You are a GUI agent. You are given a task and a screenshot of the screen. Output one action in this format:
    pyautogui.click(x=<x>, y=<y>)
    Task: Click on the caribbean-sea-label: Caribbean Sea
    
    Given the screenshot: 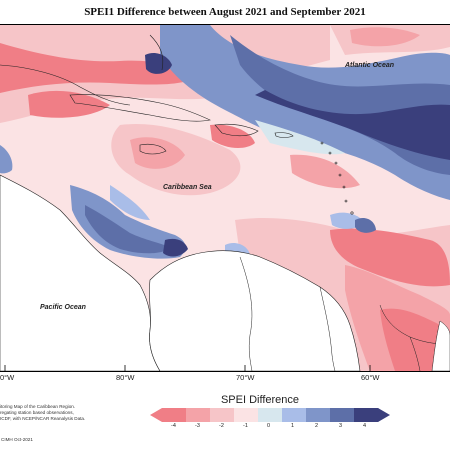 What is the action you would take?
    pyautogui.click(x=187, y=187)
    